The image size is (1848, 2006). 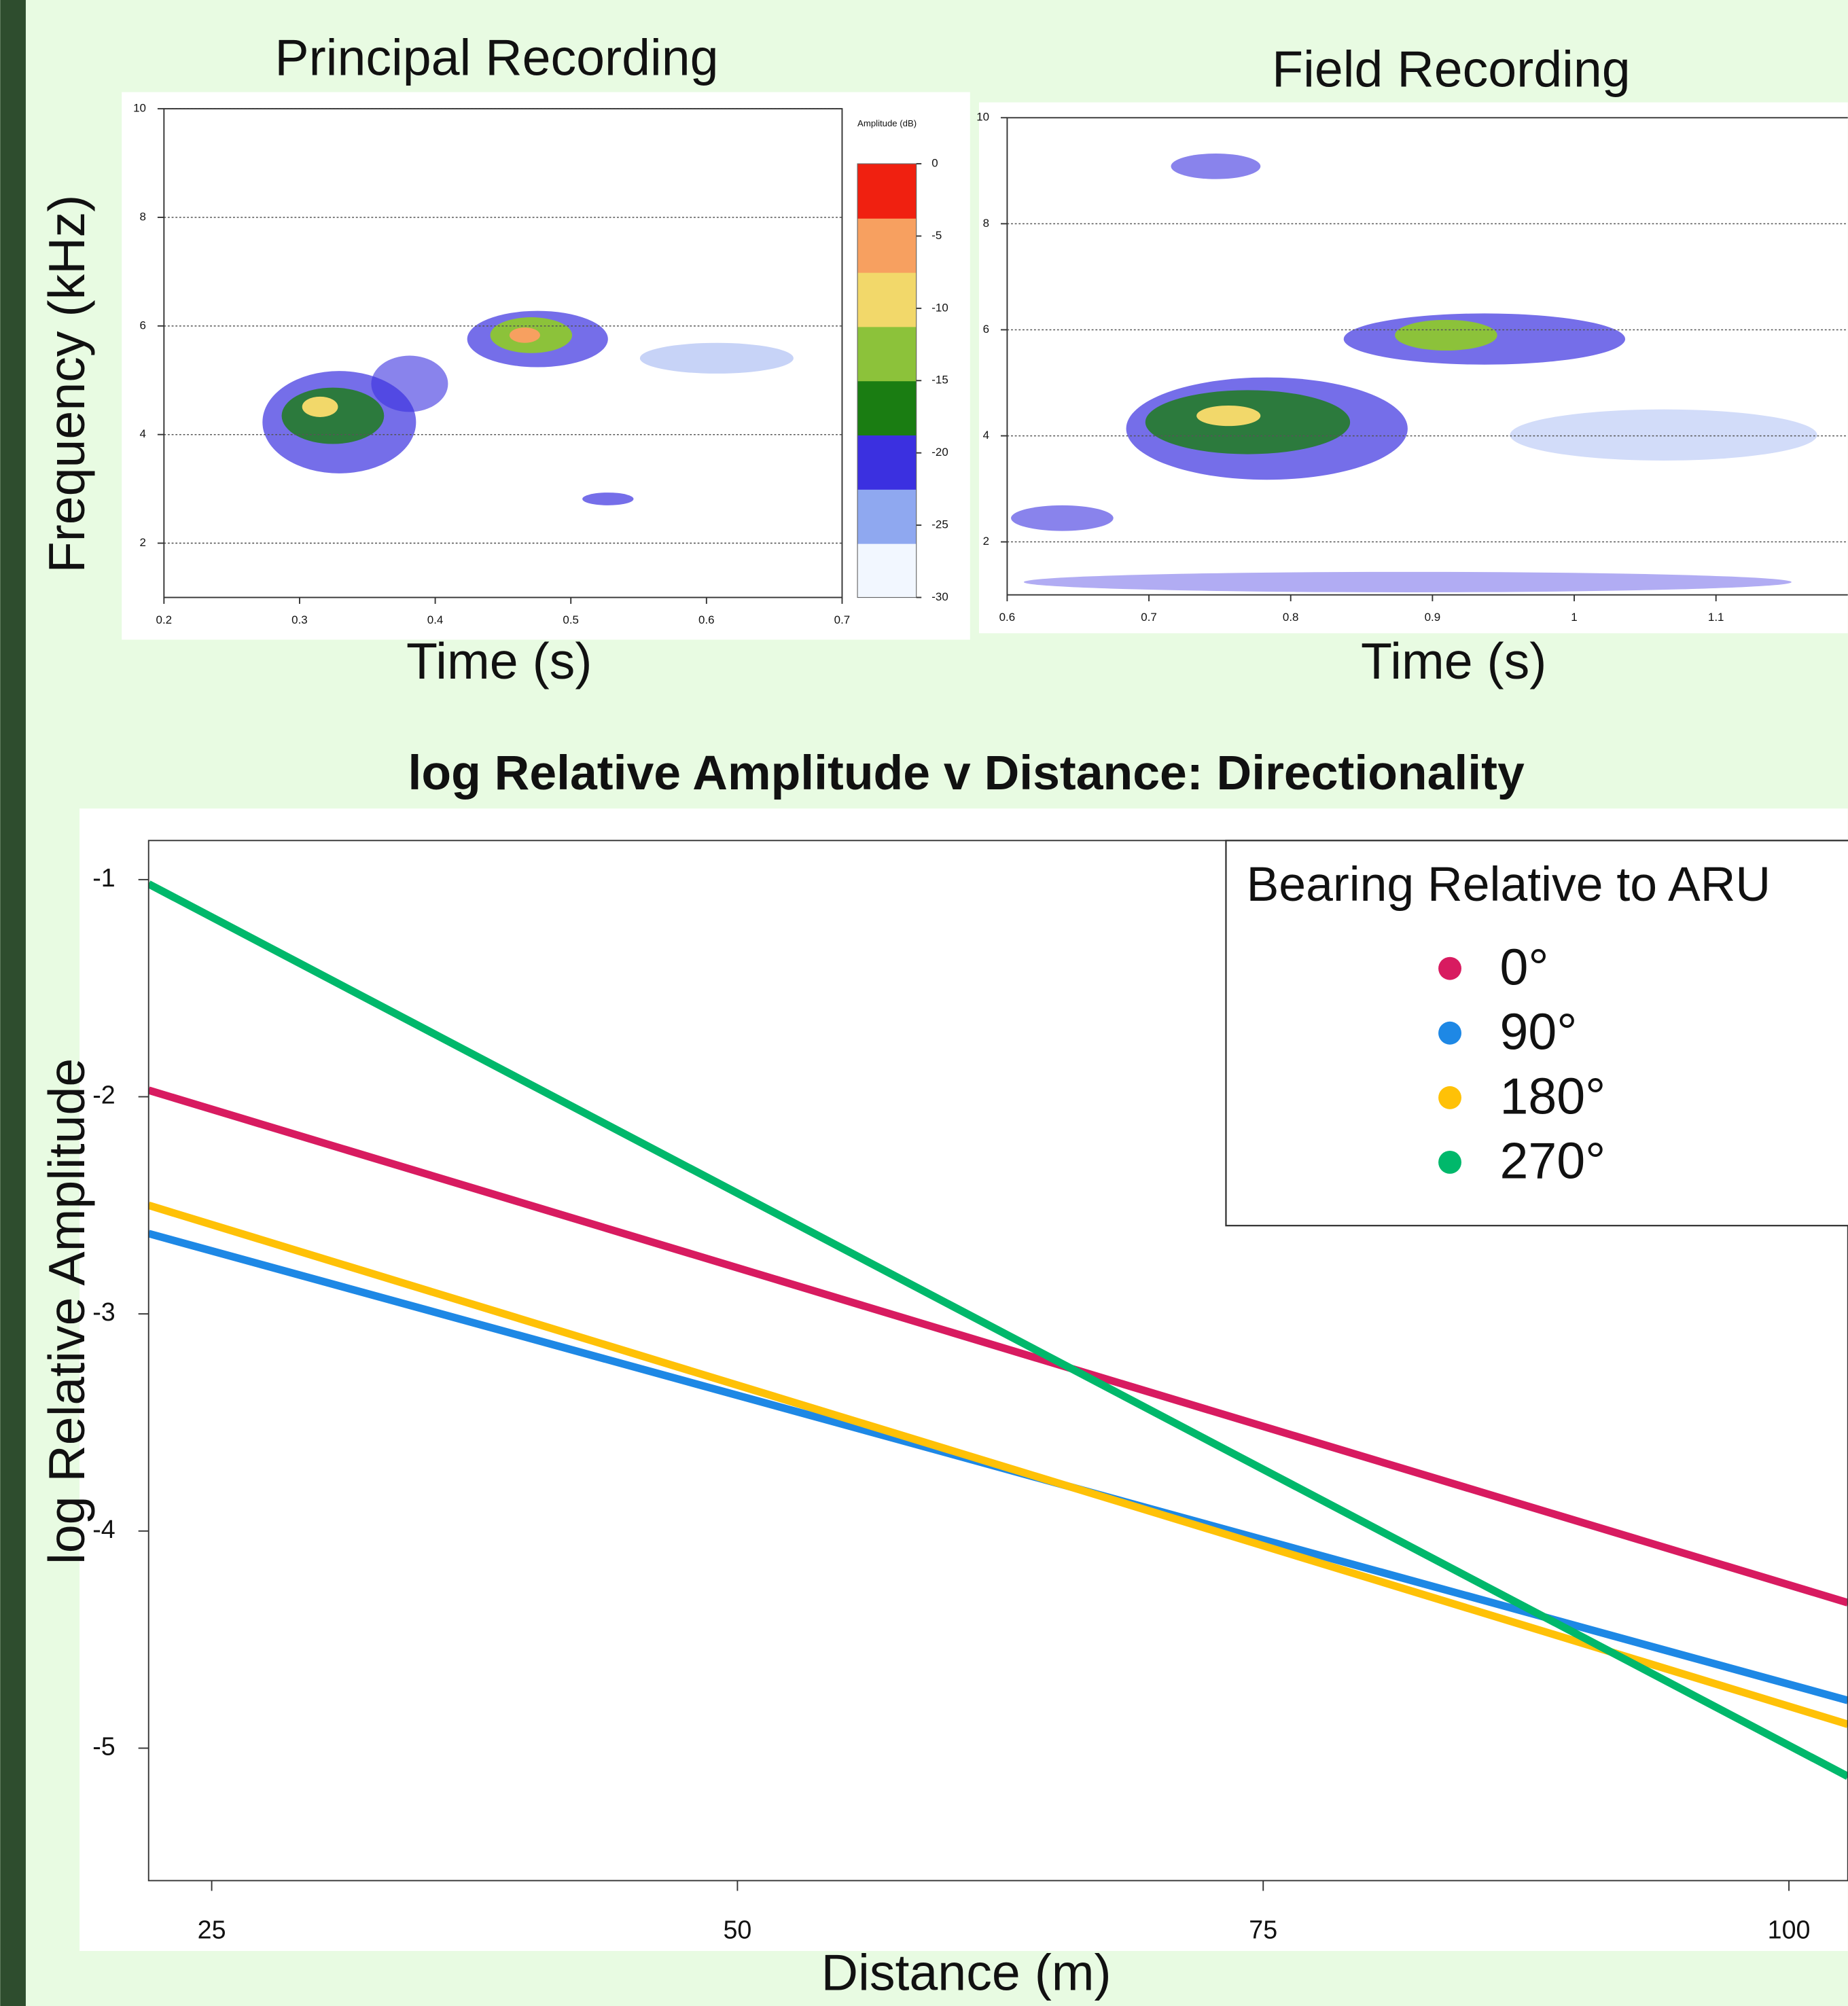 I want to click on colorbar-tick-label: -10, so click(x=939, y=307).